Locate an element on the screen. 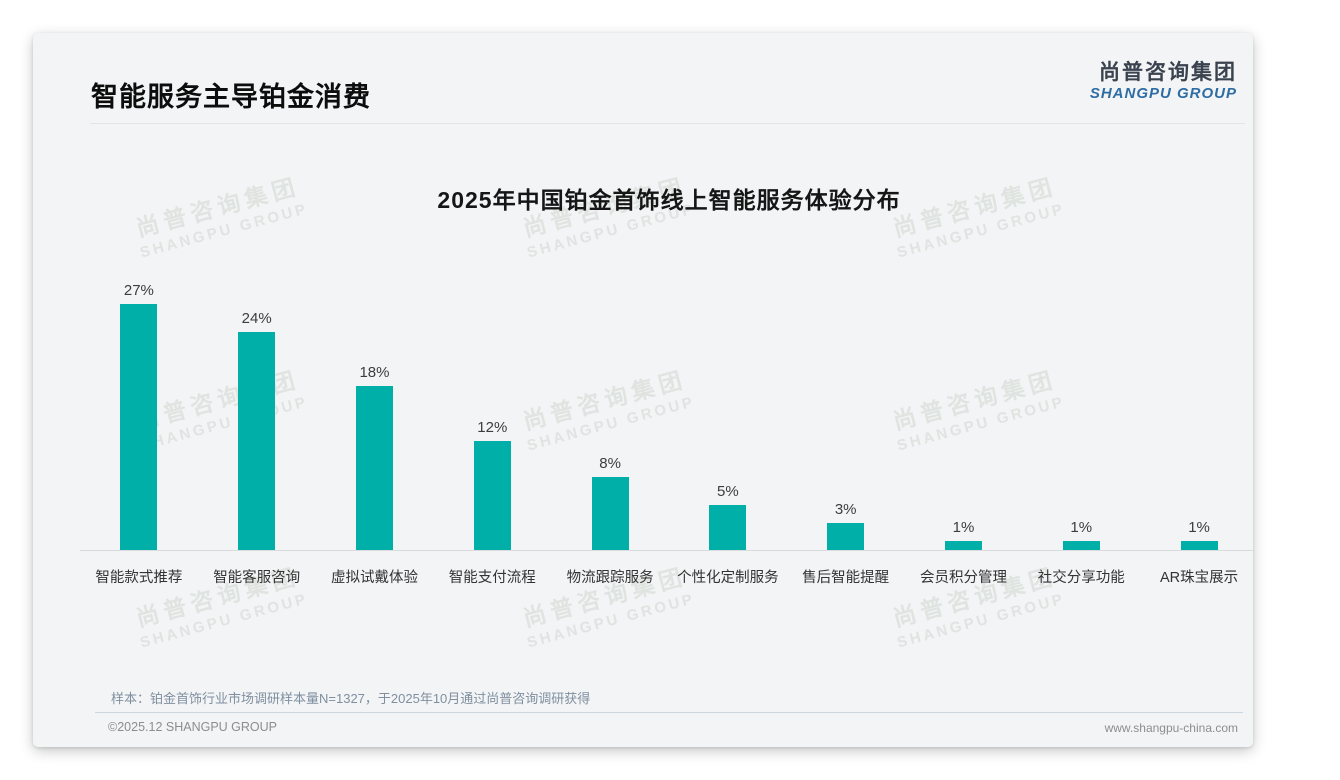 The image size is (1340, 780). bar-column: 8% is located at coordinates (610, 410).